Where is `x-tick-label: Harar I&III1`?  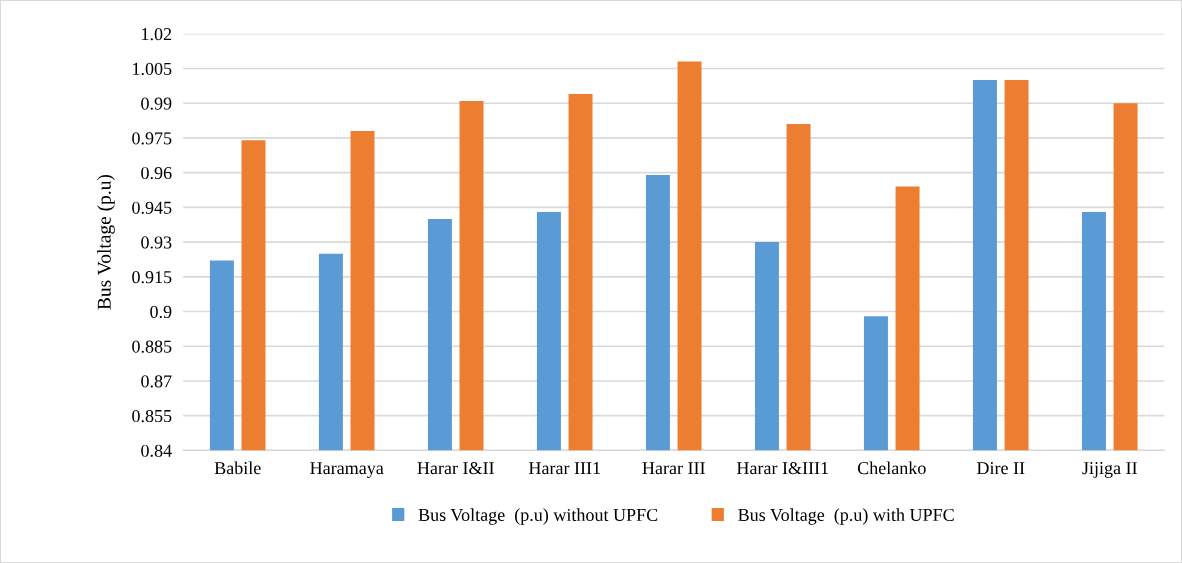
x-tick-label: Harar I&III1 is located at coordinates (782, 468).